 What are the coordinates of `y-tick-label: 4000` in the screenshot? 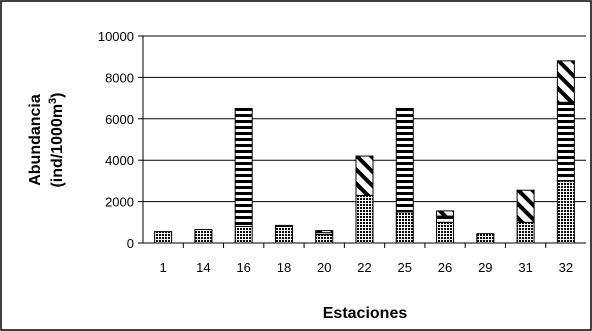 It's located at (119, 160).